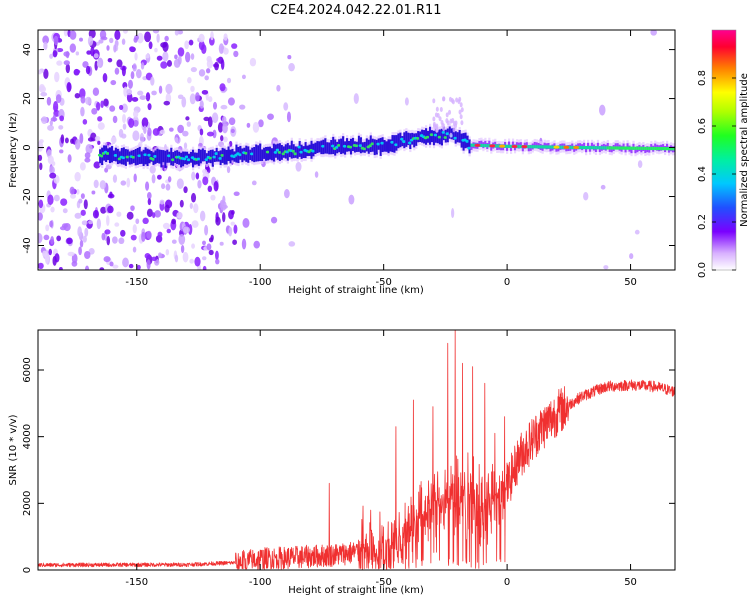  I want to click on snr-x-label: Height of straight line (km), so click(356, 590).